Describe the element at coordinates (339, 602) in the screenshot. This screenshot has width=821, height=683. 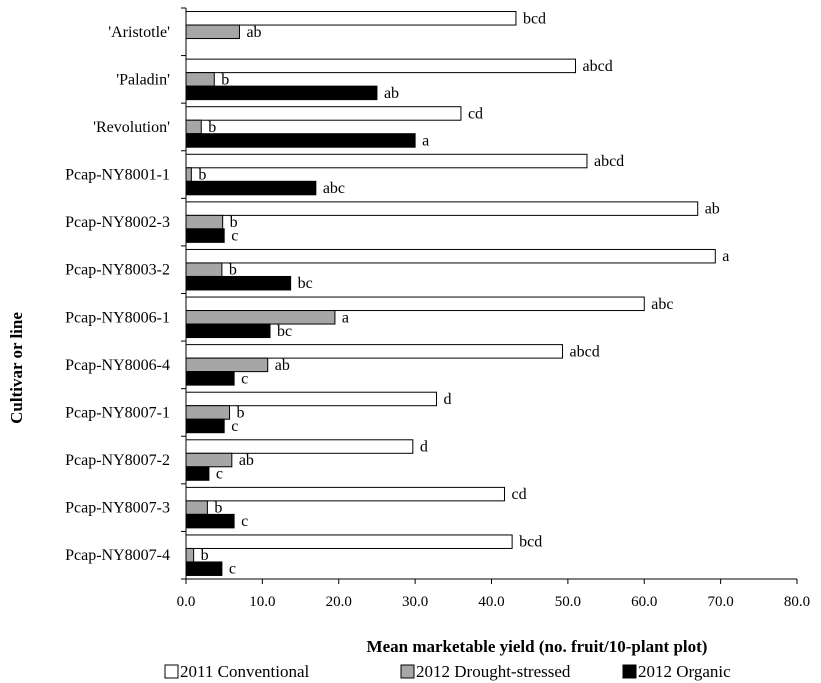
I see `x-tick-label: 20.0` at that location.